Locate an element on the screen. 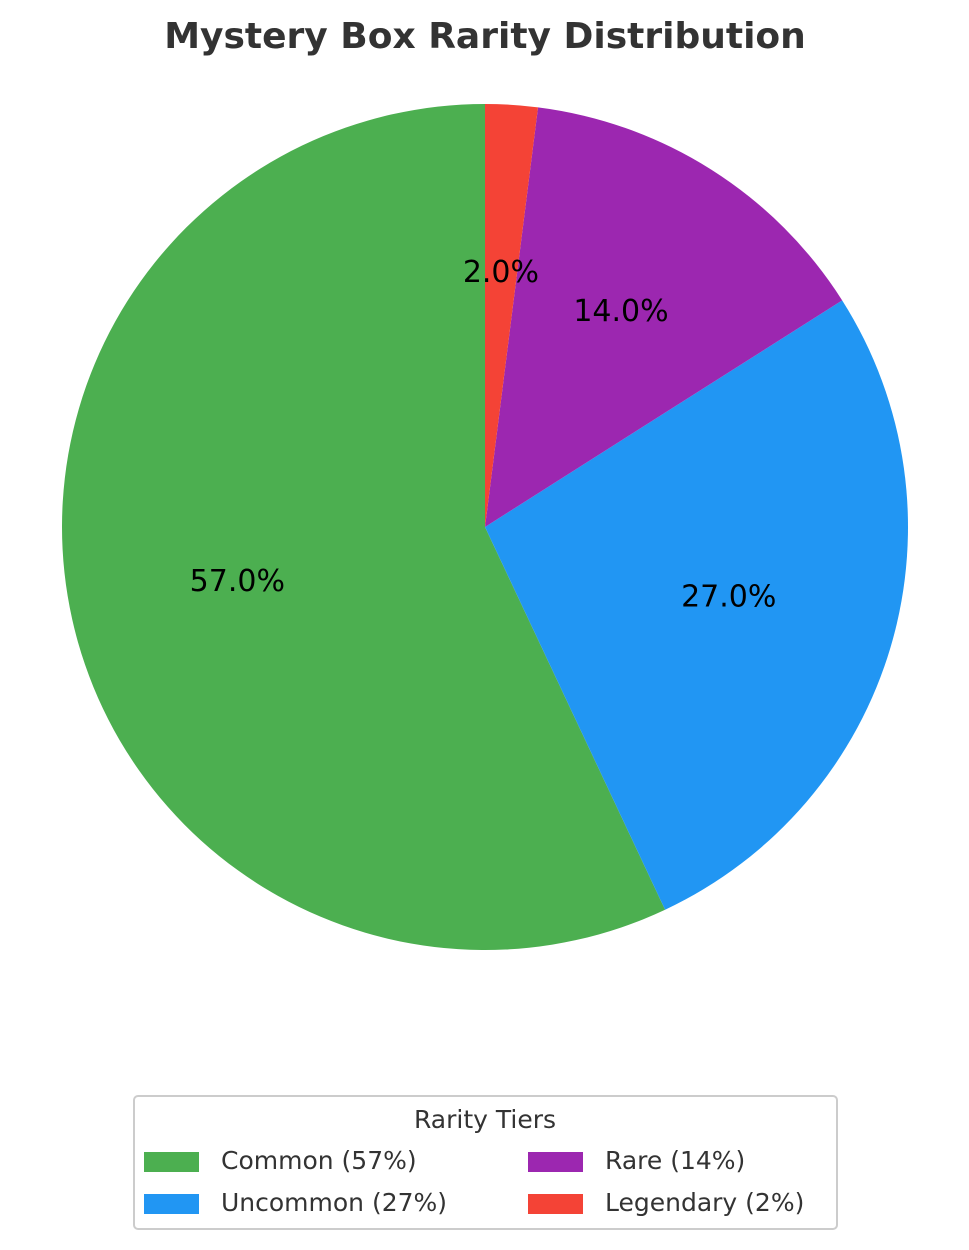 Image resolution: width=969 pixels, height=1250 pixels. legend-label: Rare (14%) is located at coordinates (675, 1160).